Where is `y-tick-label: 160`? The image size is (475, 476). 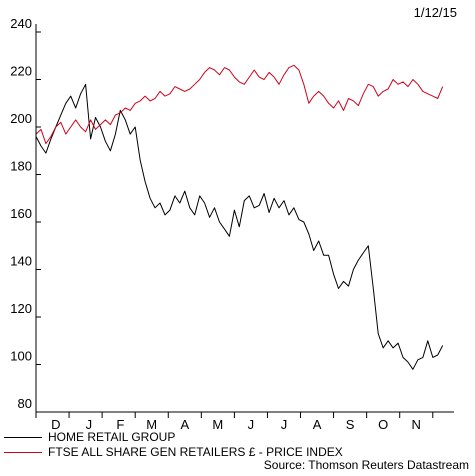 y-tick-label: 160 is located at coordinates (21, 213).